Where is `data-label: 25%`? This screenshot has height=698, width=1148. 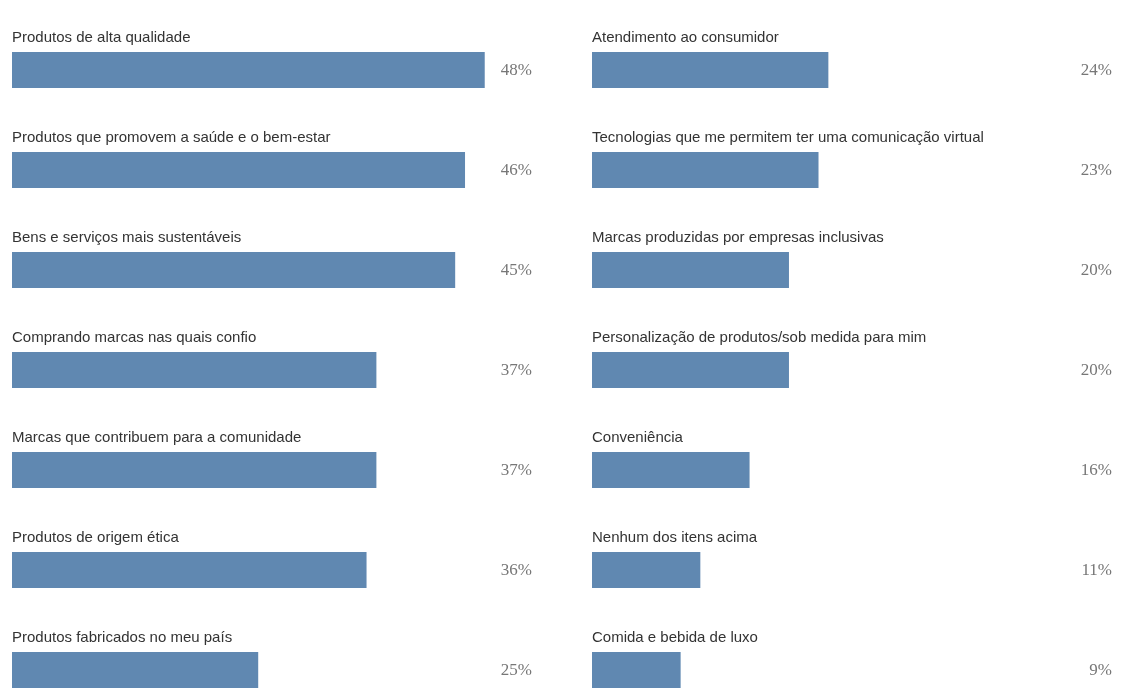 data-label: 25% is located at coordinates (516, 669).